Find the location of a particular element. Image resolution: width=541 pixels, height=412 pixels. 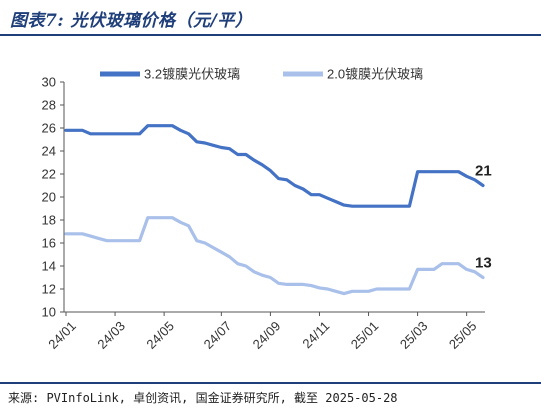

x-tick-label: 24/01 is located at coordinates (62, 335).